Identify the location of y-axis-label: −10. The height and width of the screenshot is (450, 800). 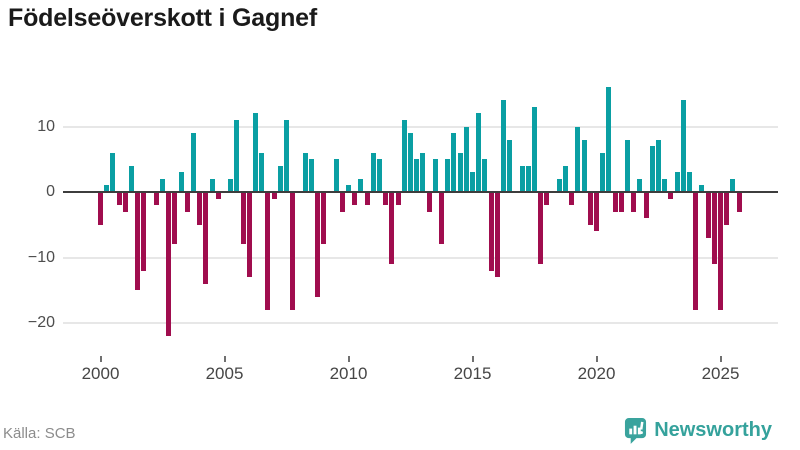
(41, 257).